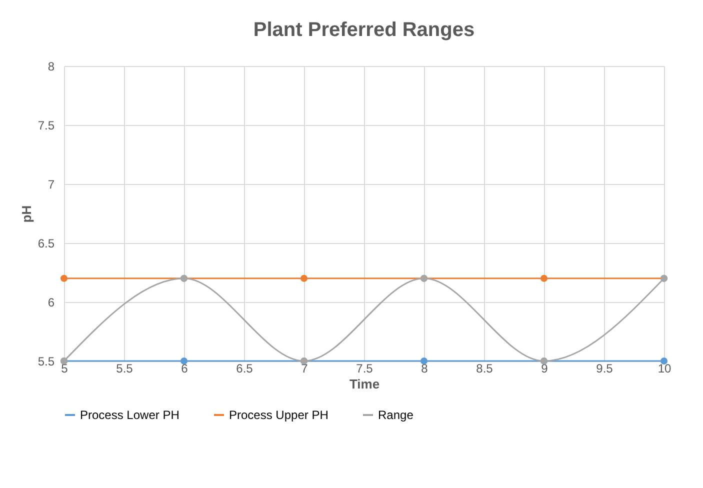 This screenshot has width=703, height=488. What do you see at coordinates (396, 415) in the screenshot?
I see `legend-label: Range` at bounding box center [396, 415].